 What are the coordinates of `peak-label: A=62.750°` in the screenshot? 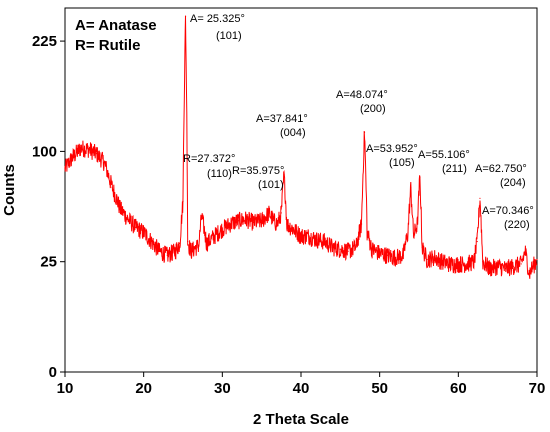 It's located at (501, 169).